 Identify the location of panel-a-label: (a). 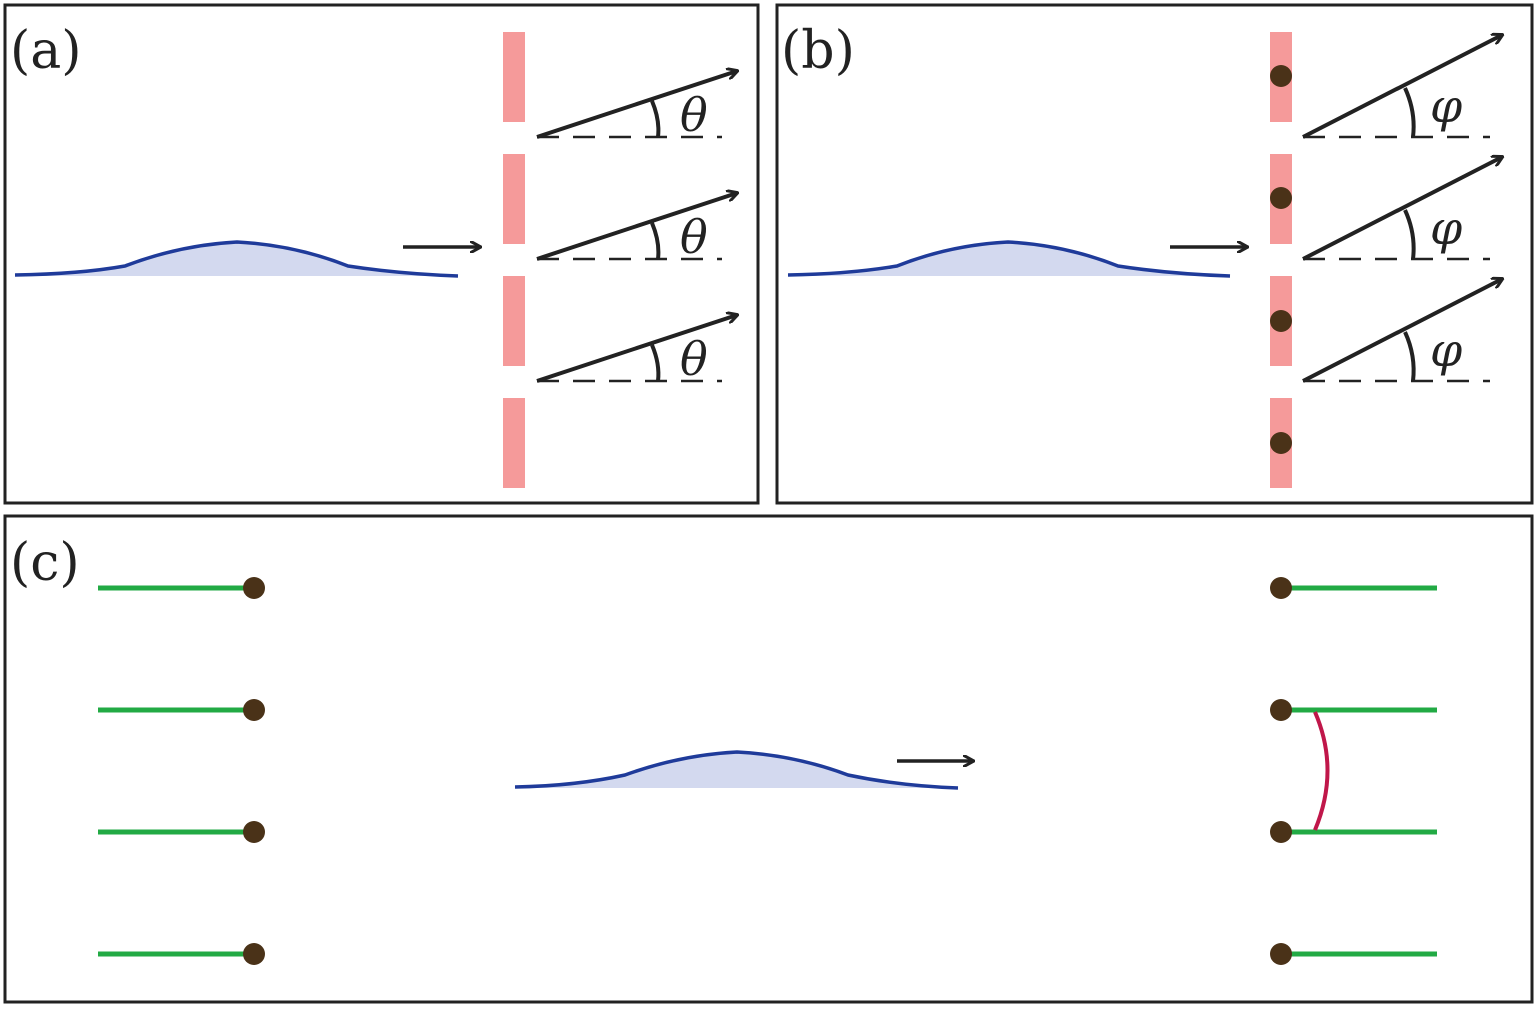
(46, 51).